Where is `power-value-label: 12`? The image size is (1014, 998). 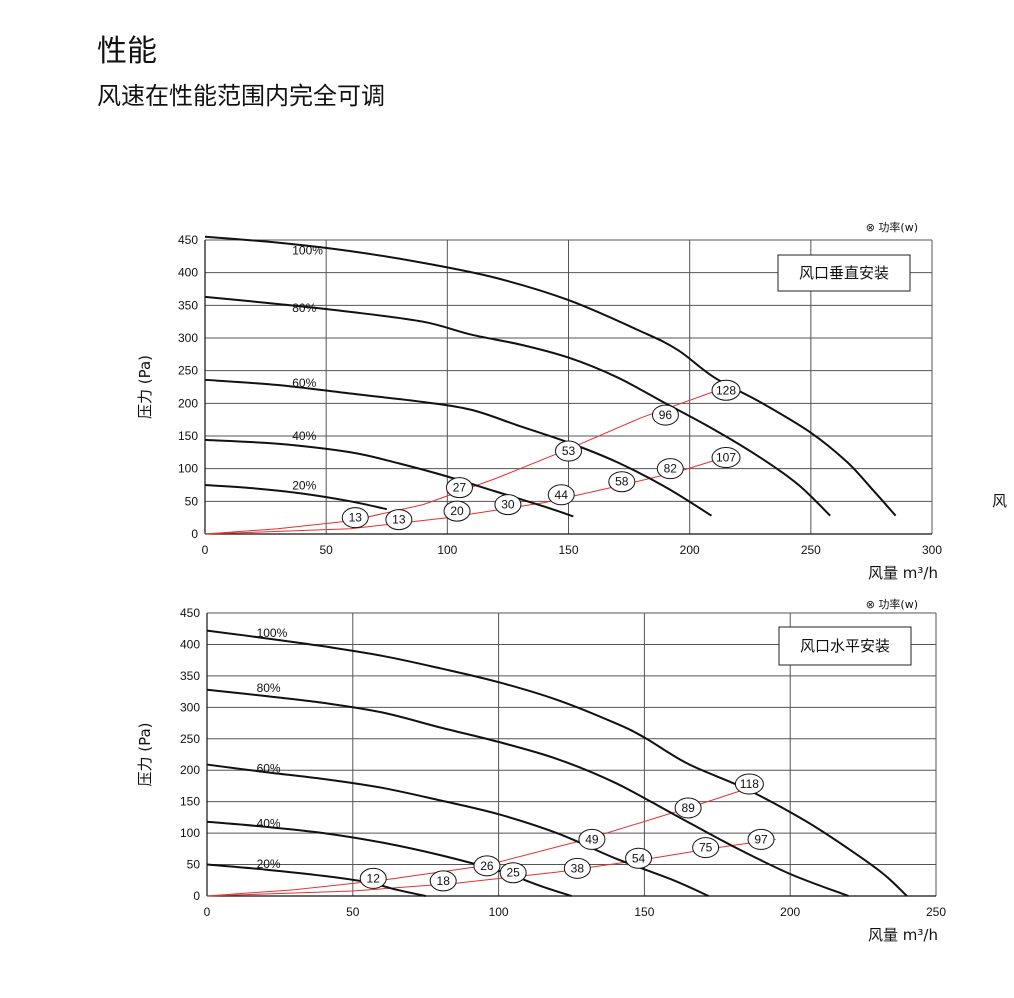 power-value-label: 12 is located at coordinates (374, 878).